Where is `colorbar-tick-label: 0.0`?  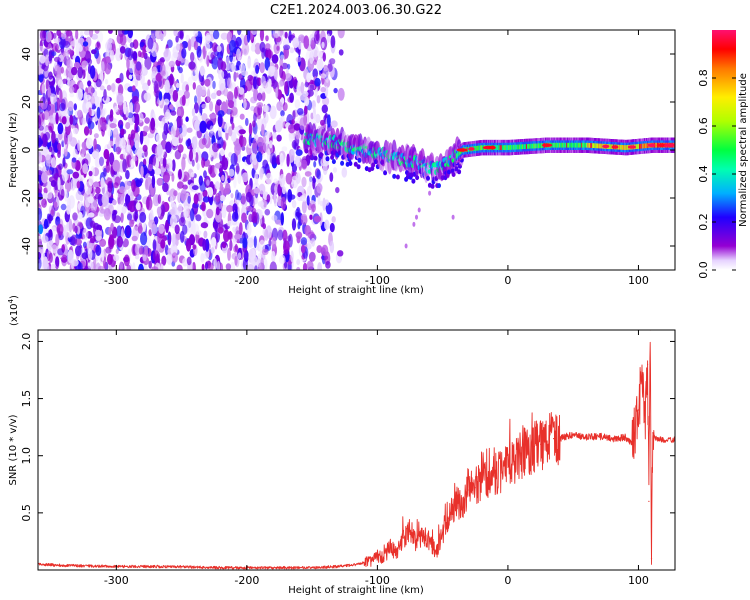
colorbar-tick-label: 0.0 is located at coordinates (703, 270).